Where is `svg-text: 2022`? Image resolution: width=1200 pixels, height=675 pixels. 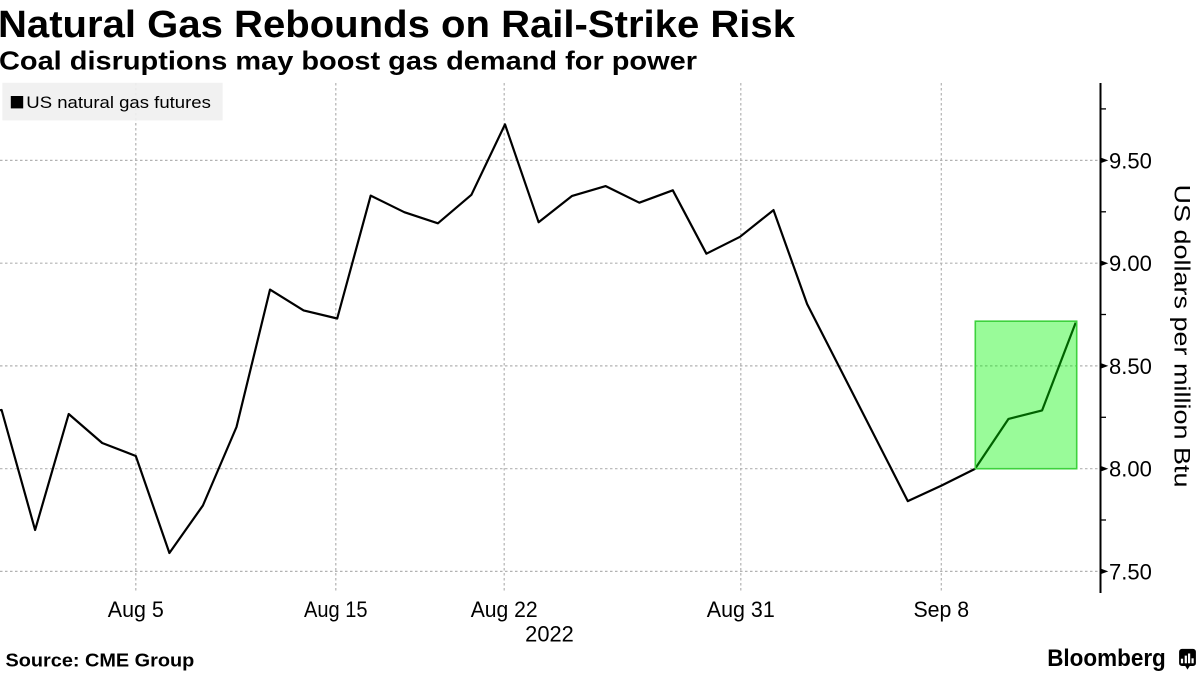 svg-text: 2022 is located at coordinates (549, 633).